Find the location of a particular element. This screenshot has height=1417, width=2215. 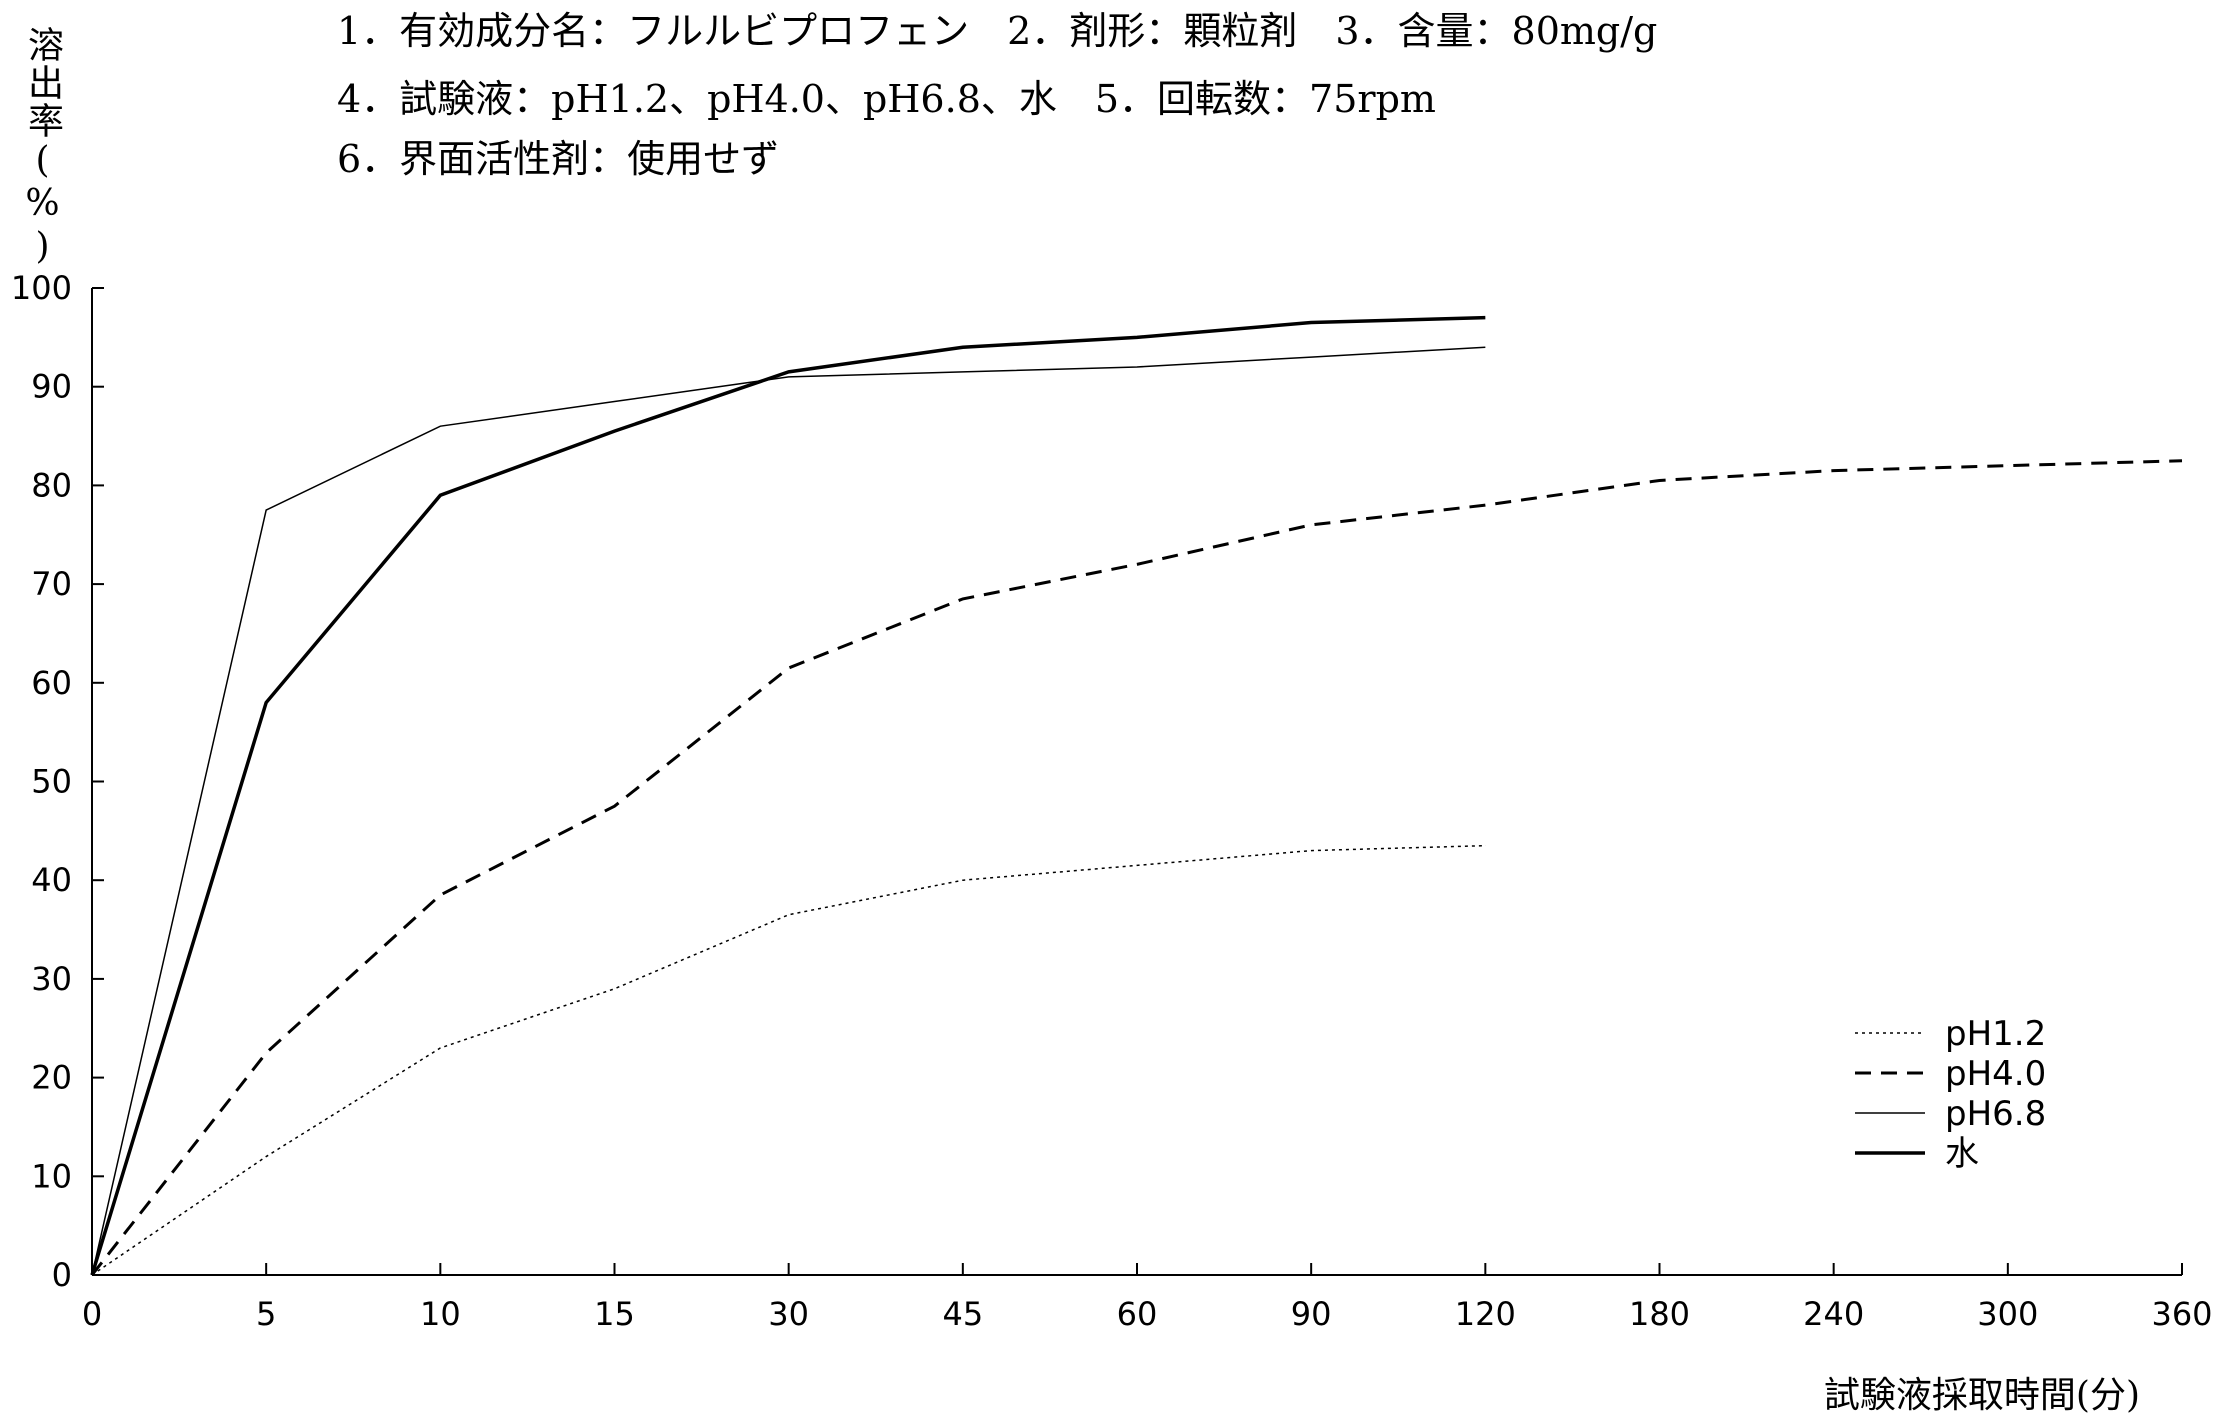

condition-line-2: 4．試験液：pH1.2、pH4.0、pH6.8、水 5．回転数：75rpm is located at coordinates (886, 99).